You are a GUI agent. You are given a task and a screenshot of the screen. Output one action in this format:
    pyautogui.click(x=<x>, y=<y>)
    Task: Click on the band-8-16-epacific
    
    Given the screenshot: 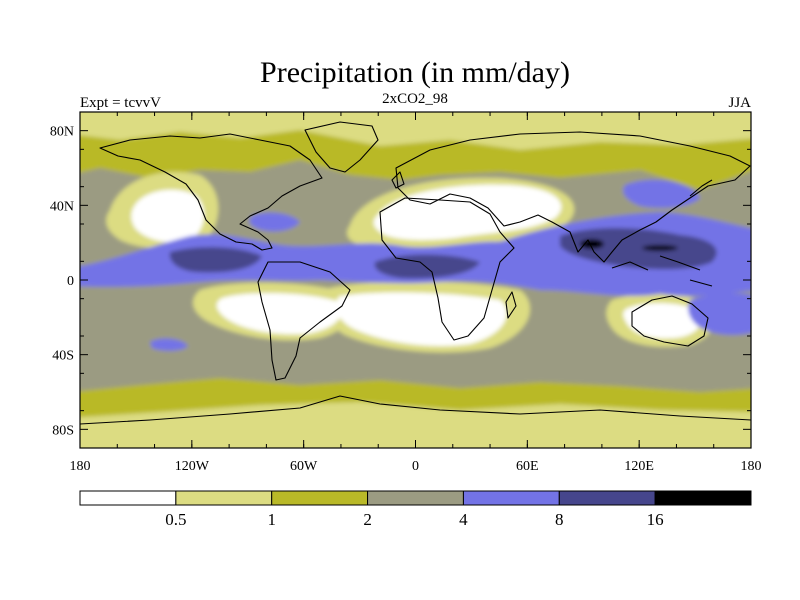 What is the action you would take?
    pyautogui.click(x=215, y=260)
    